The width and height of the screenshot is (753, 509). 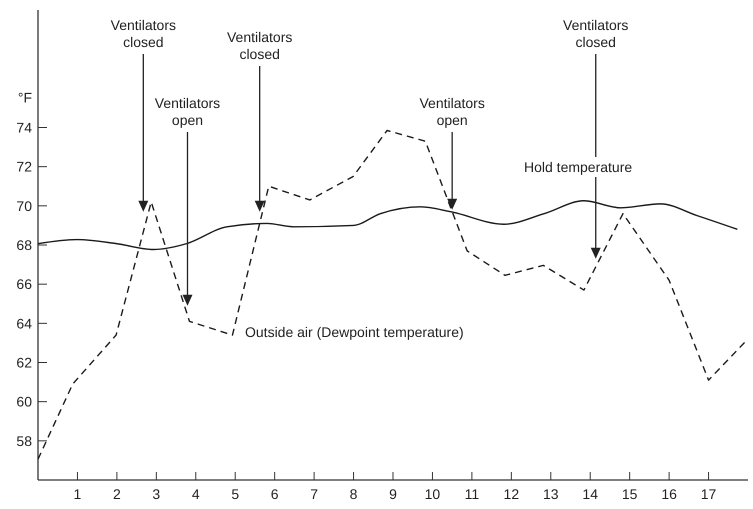 What do you see at coordinates (314, 494) in the screenshot?
I see `x-tick-label: 7` at bounding box center [314, 494].